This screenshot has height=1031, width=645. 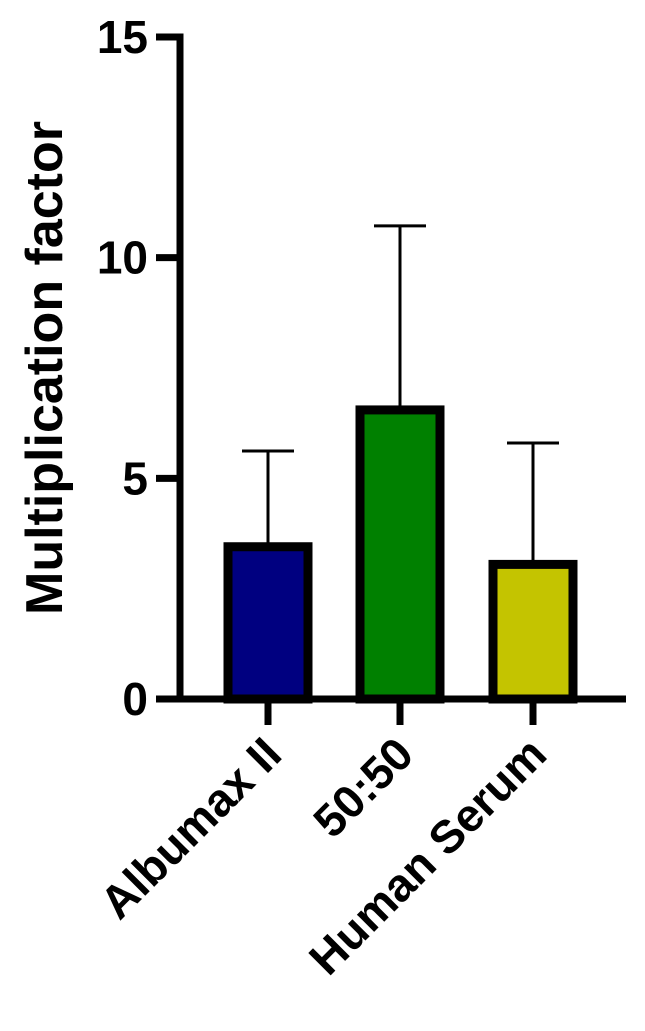 I want to click on y-tick-label: 0, so click(x=135, y=699).